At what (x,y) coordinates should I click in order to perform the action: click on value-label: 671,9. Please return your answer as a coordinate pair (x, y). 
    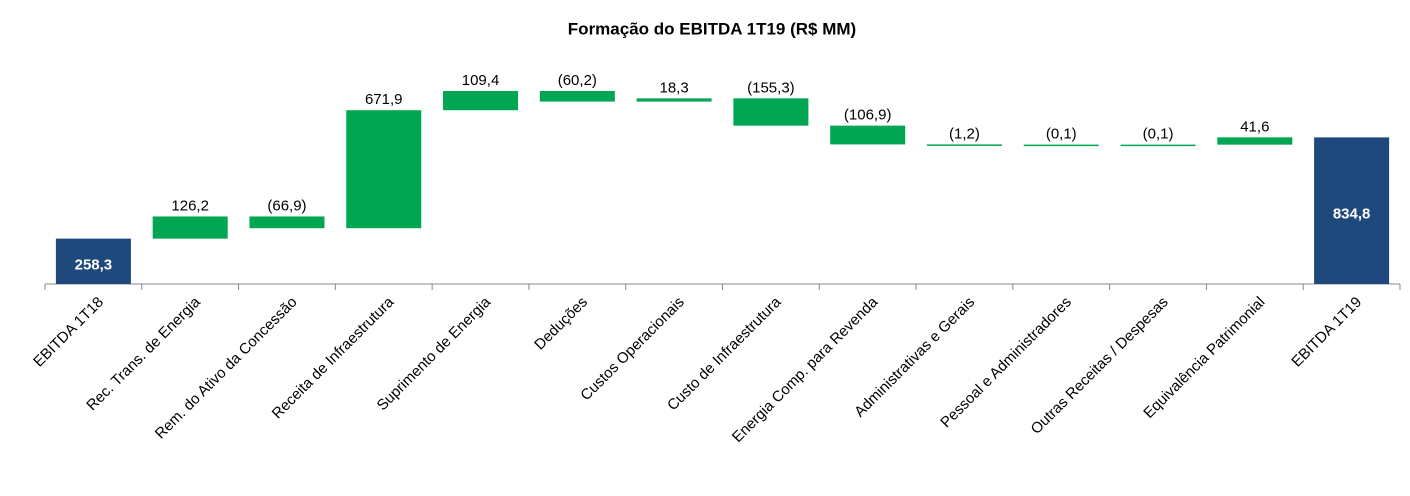
    Looking at the image, I should click on (384, 99).